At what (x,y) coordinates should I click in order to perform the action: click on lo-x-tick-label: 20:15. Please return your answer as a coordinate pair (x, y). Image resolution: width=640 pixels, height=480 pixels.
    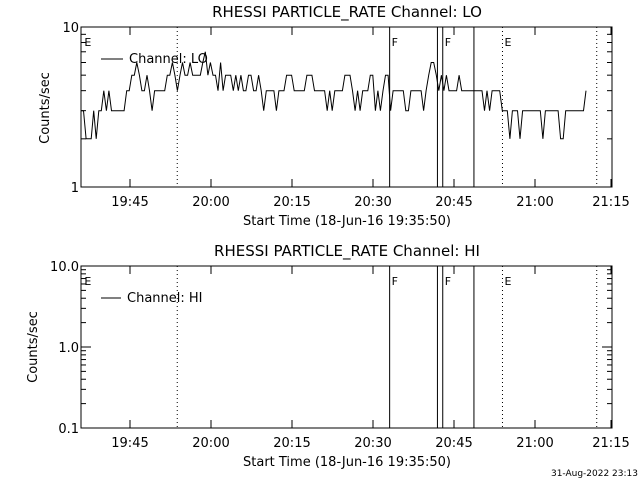
    Looking at the image, I should click on (291, 202).